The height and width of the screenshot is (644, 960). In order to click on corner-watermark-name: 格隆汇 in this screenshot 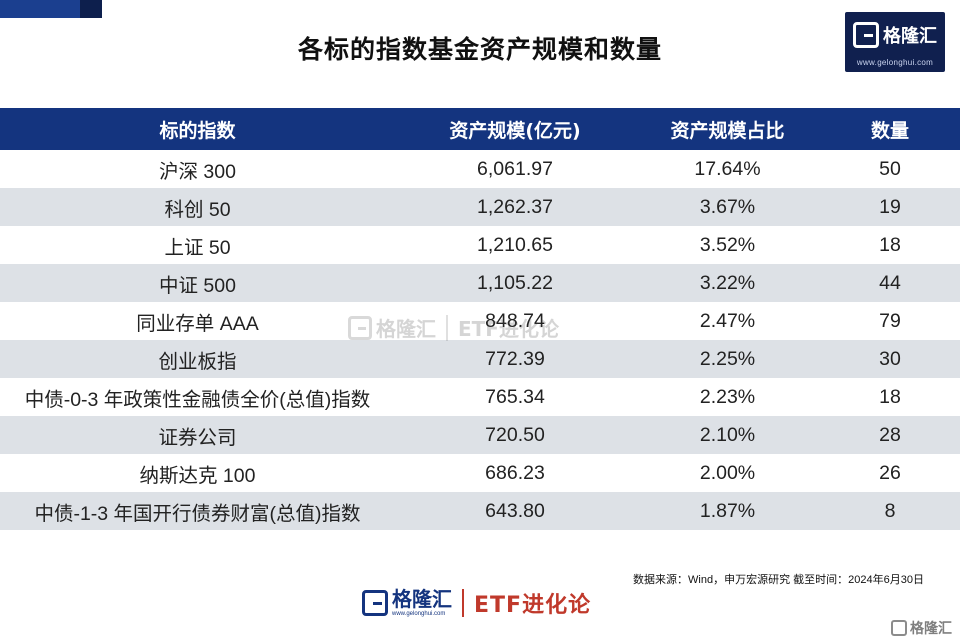, I will do `click(931, 629)`.